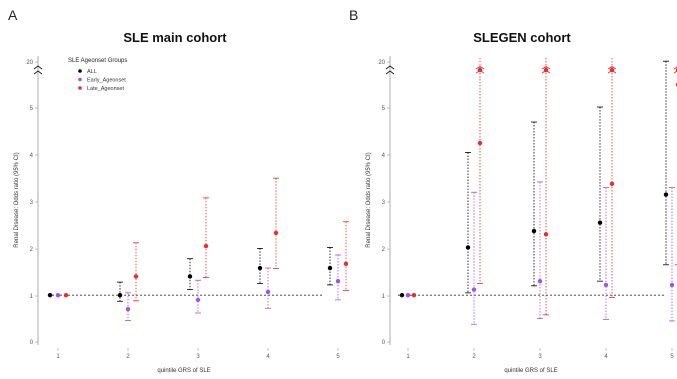 Image resolution: width=677 pixels, height=379 pixels. Describe the element at coordinates (522, 37) in the screenshot. I see `panel-title: SLEGEN cohort` at that location.